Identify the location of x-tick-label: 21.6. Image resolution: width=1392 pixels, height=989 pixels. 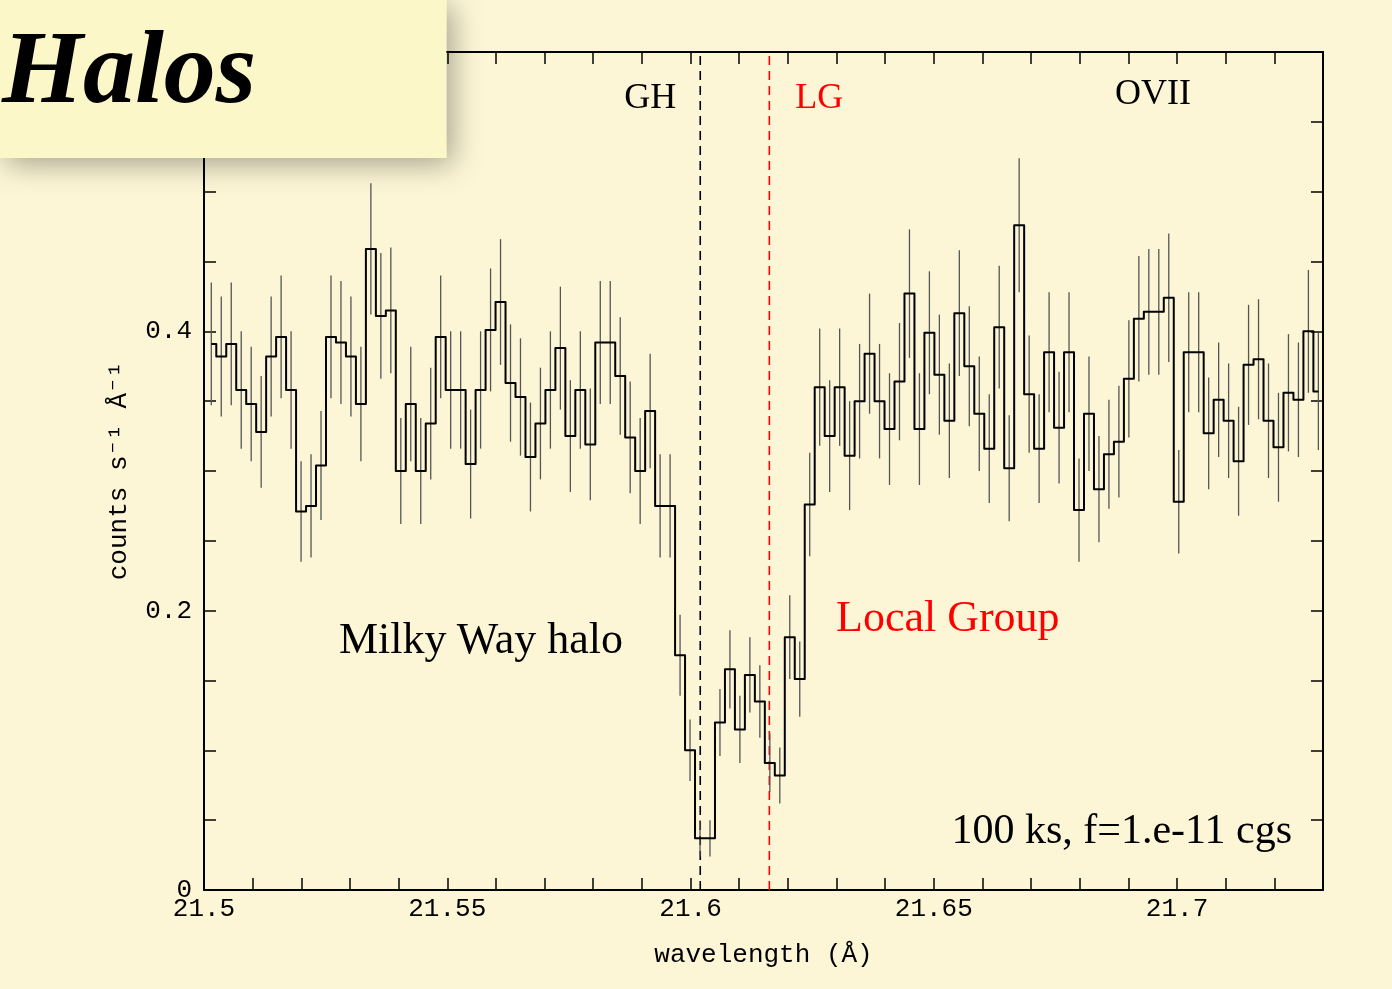
(690, 909).